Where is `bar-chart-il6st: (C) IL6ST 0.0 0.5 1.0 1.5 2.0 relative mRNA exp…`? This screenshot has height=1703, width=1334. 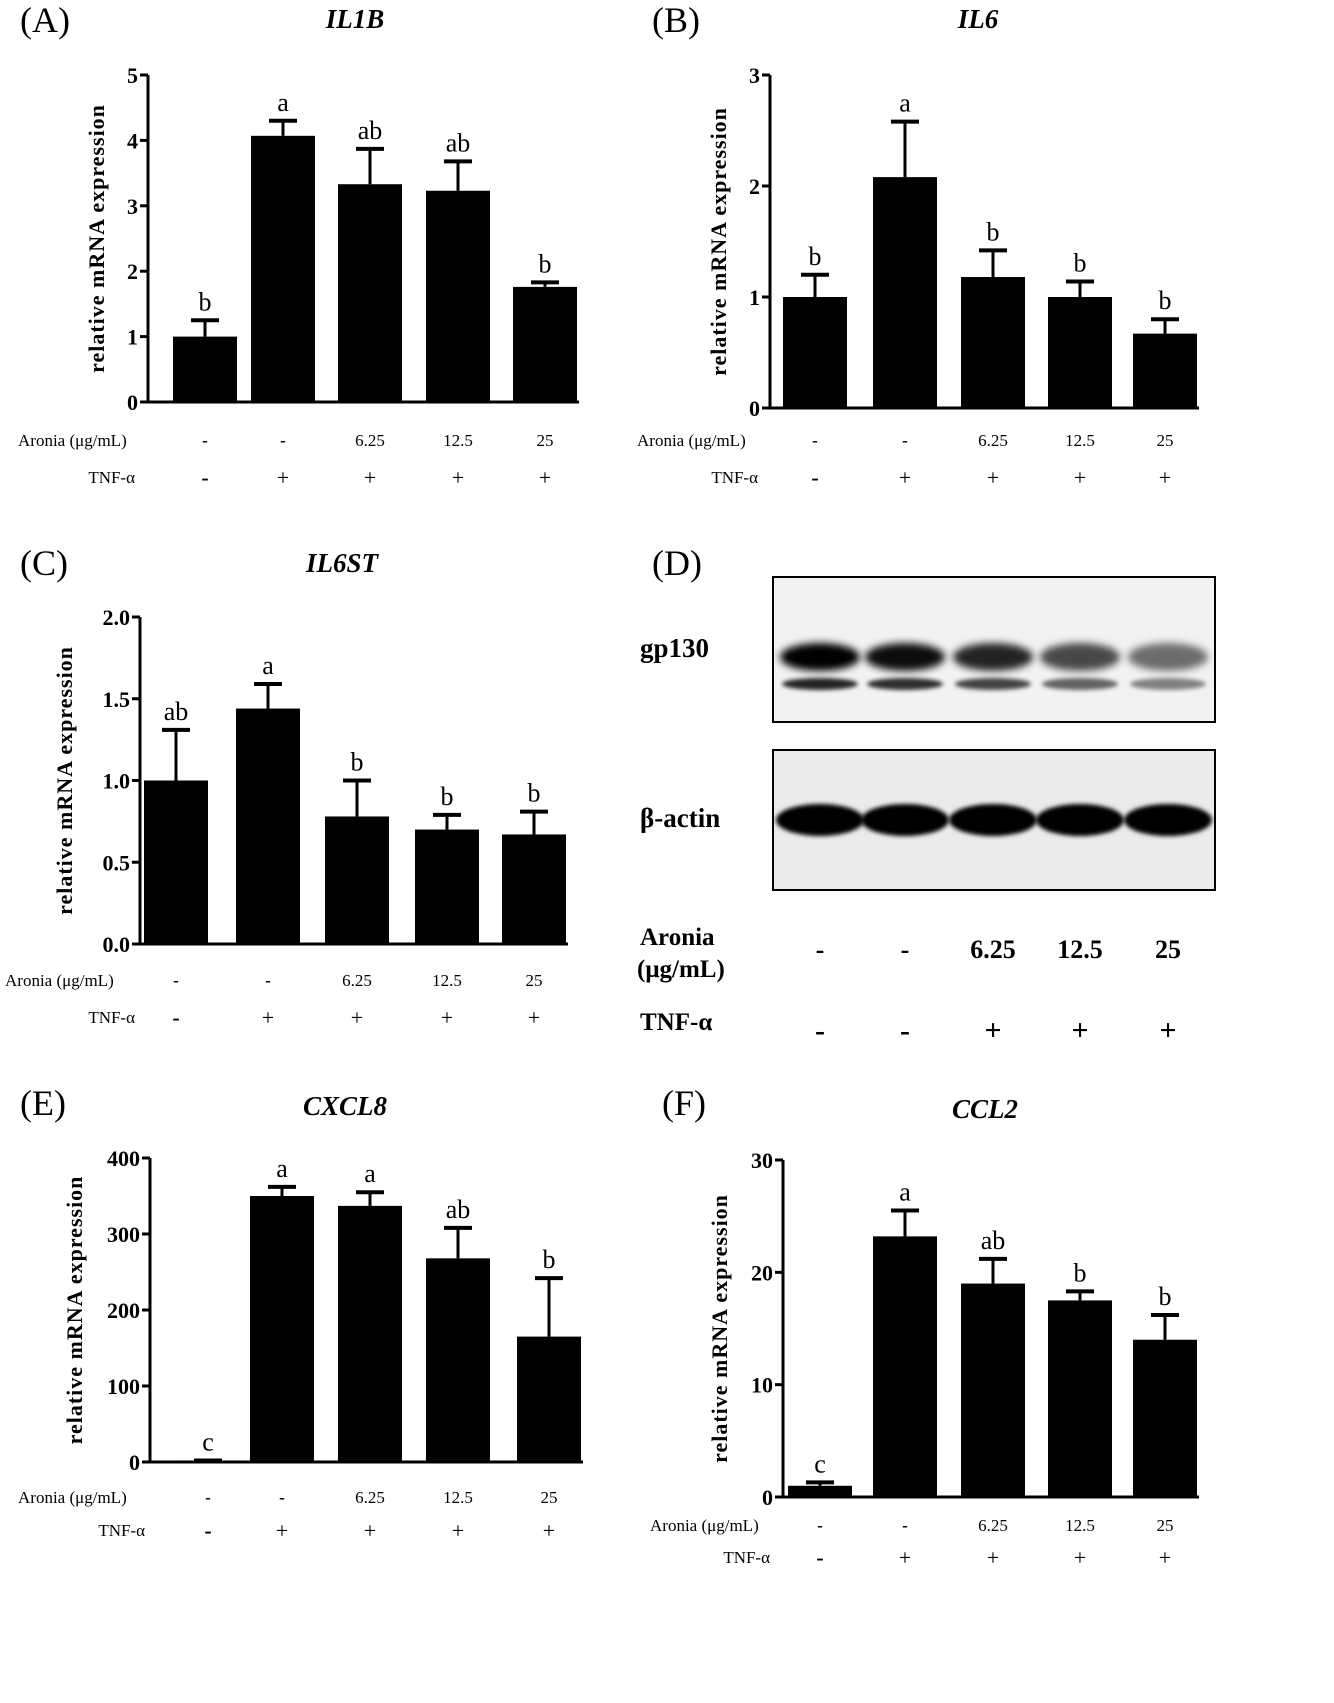 bar-chart-il6st: (C) IL6ST 0.0 0.5 1.0 1.5 2.0 relative mRNA exp… is located at coordinates (286, 786).